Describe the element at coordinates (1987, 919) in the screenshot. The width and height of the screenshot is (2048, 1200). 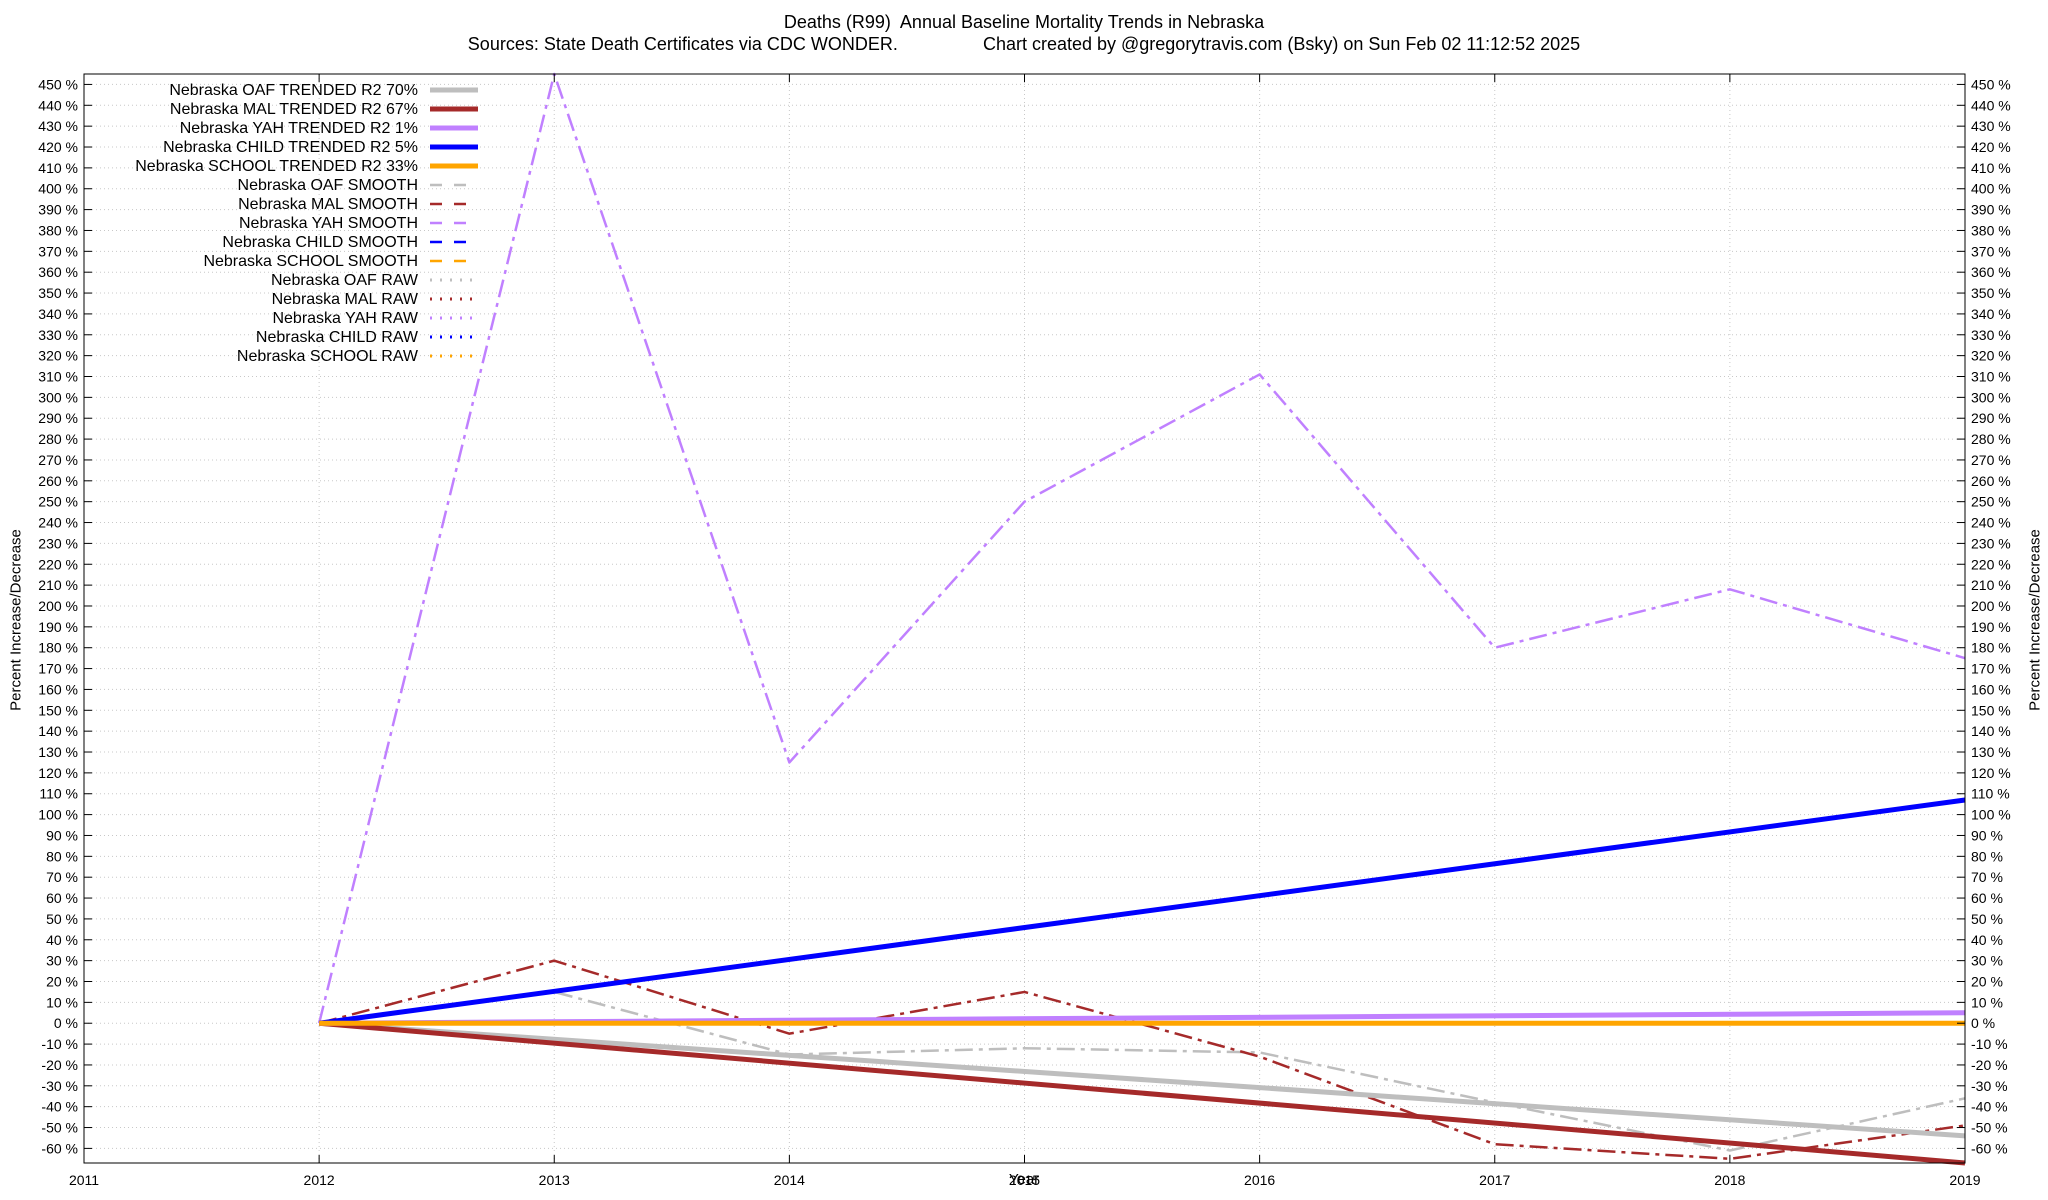
I see `y-tick-label-right: 50 %` at that location.